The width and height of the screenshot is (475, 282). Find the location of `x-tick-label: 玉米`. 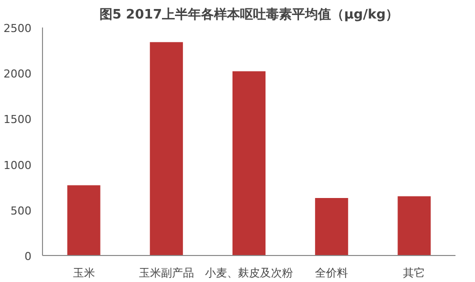

x-tick-label: 玉米 is located at coordinates (83, 273).